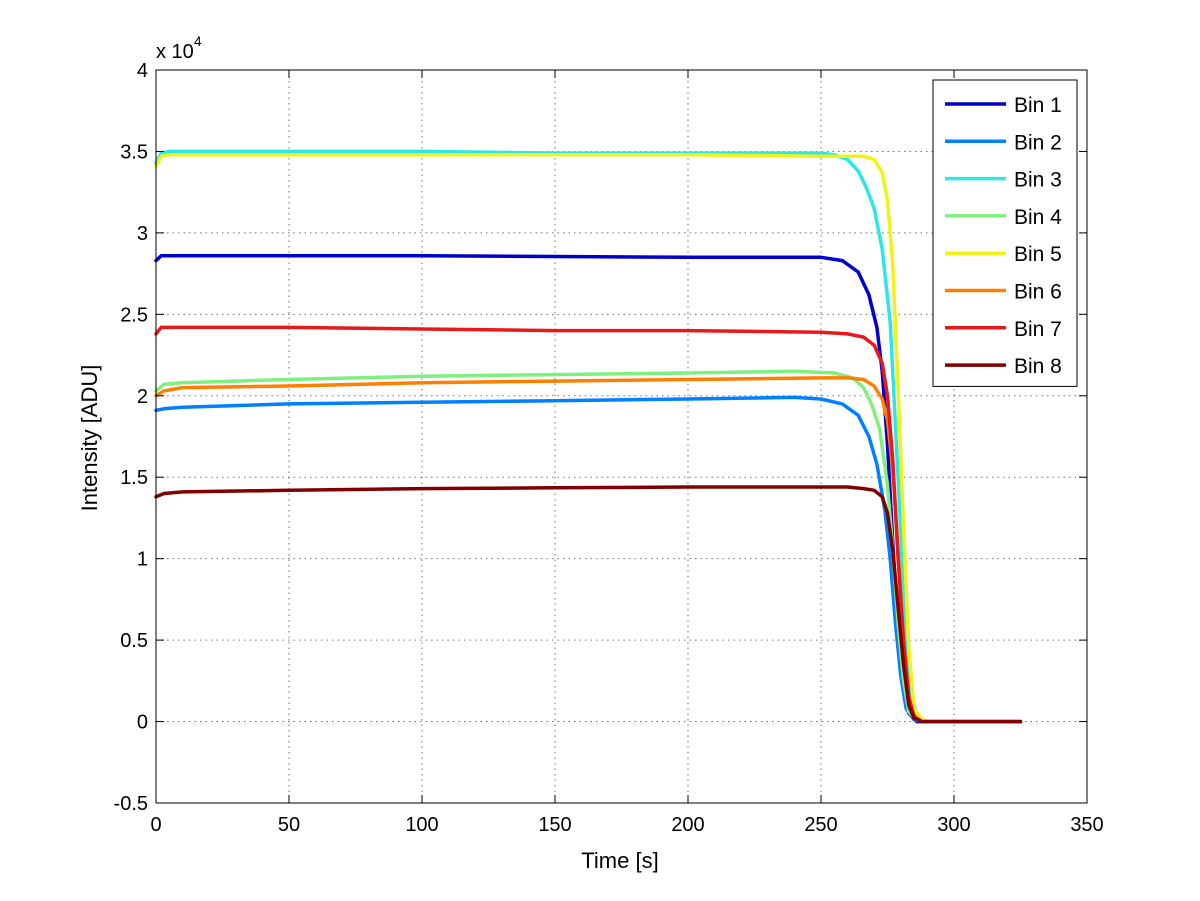 The height and width of the screenshot is (901, 1200). I want to click on y-tick-label: 1, so click(142, 560).